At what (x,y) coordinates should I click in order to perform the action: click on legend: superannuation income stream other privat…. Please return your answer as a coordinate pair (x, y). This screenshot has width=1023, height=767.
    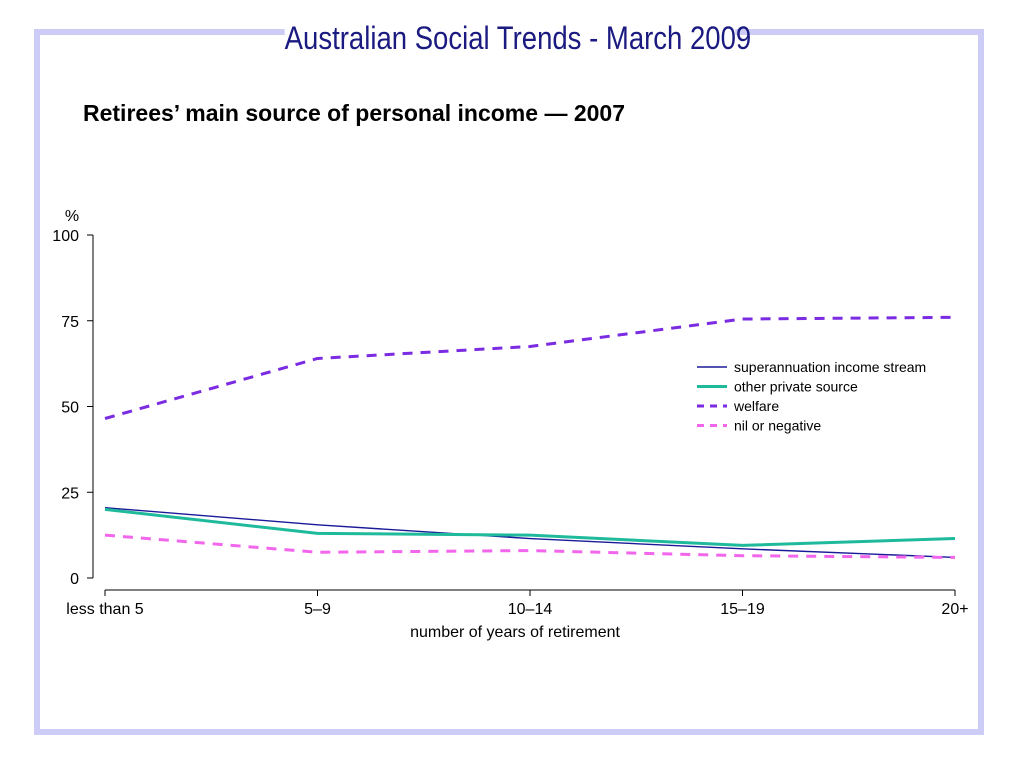
    Looking at the image, I should click on (811, 396).